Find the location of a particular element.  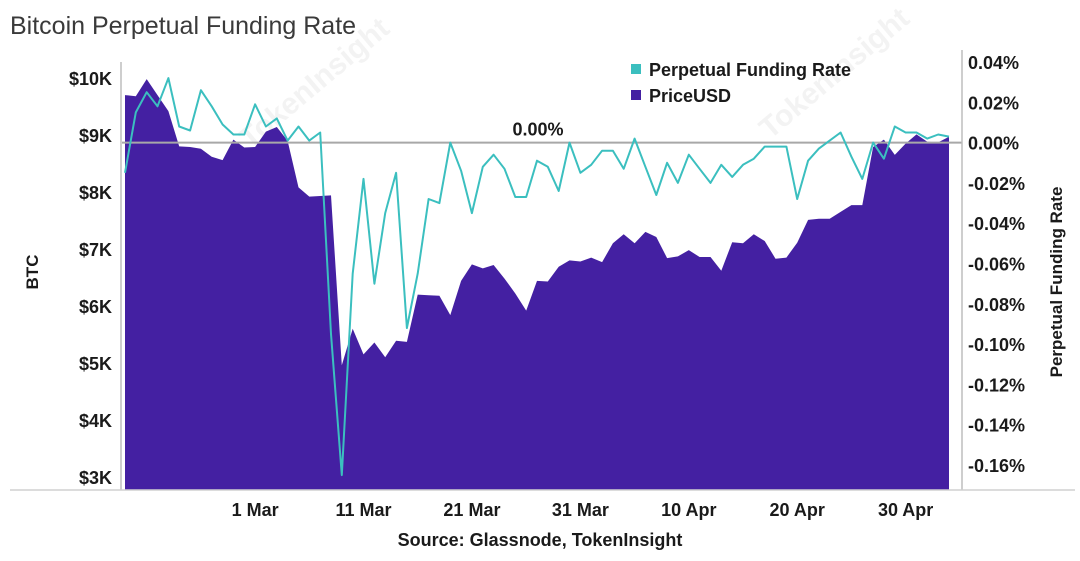

left-tick-label: $9K is located at coordinates (95, 136).